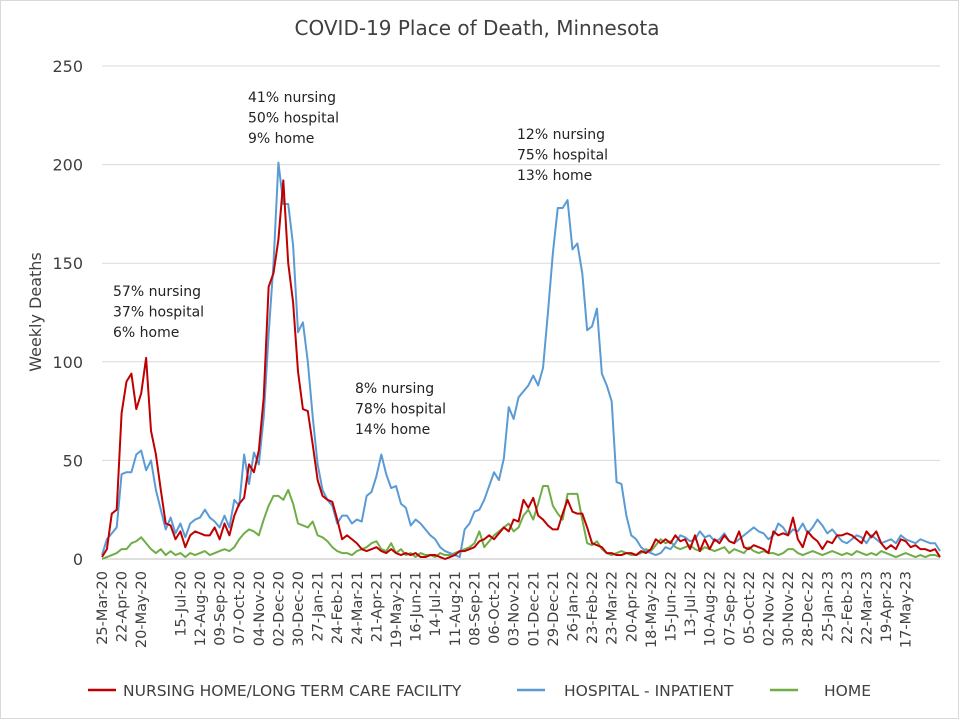  I want to click on x-tick-label: 03-Nov-21, so click(515, 608).